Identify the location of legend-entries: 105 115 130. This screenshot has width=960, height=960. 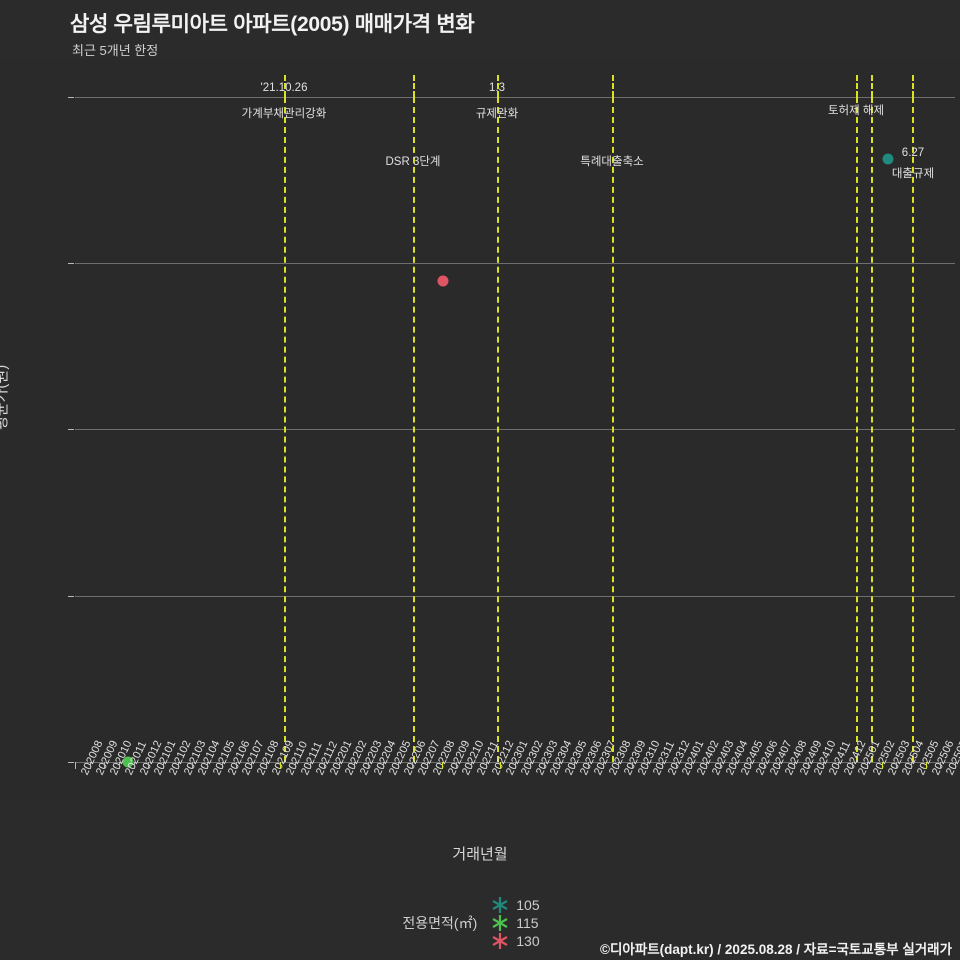
(524, 923).